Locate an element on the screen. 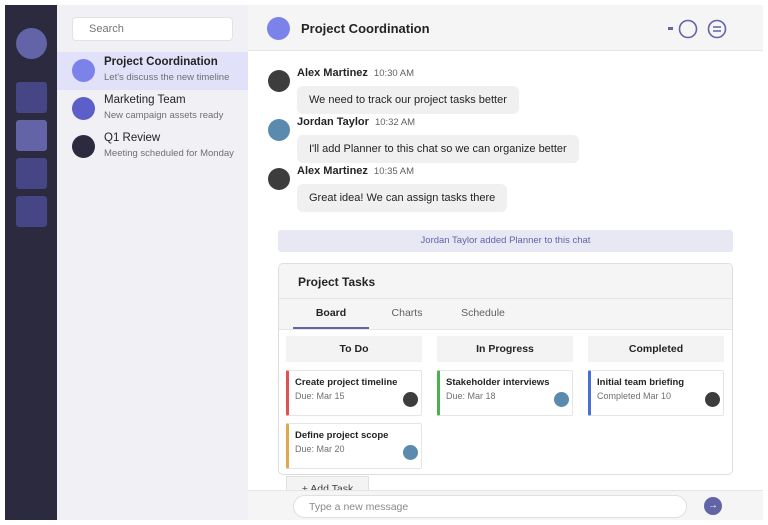  chat-preview: New campaign assets ready is located at coordinates (164, 115).